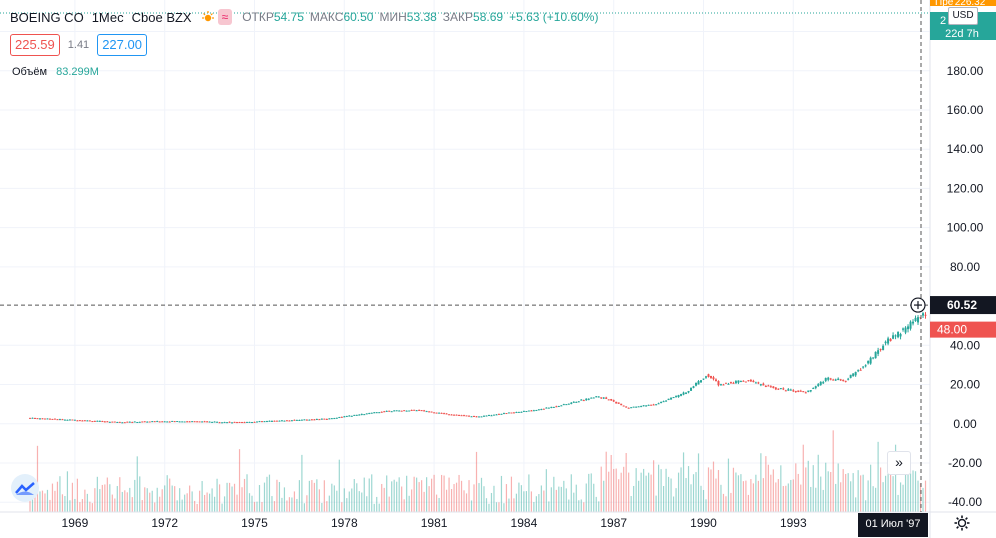 The height and width of the screenshot is (538, 996). What do you see at coordinates (164, 523) in the screenshot?
I see `time-tick-label: 1972` at bounding box center [164, 523].